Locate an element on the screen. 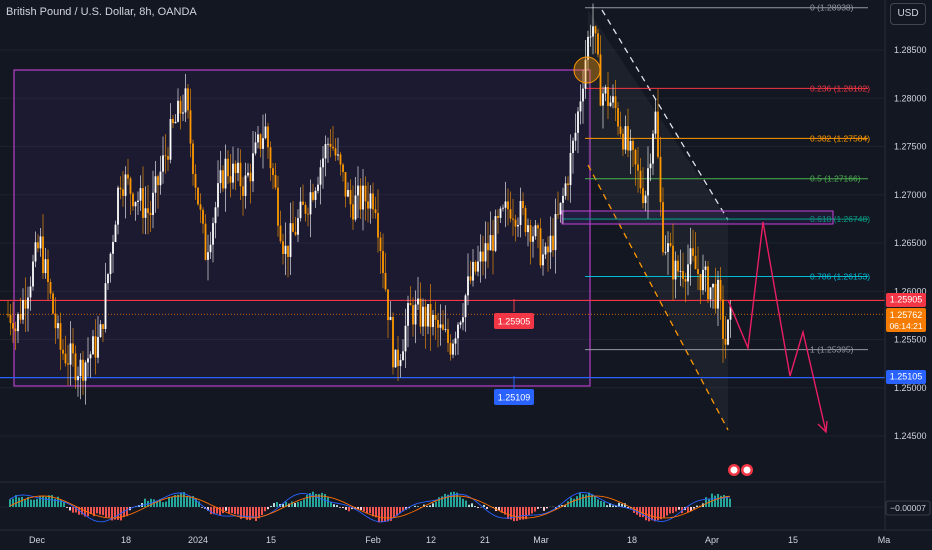  axis-badge-countdown: 06:14:21 is located at coordinates (905, 326).